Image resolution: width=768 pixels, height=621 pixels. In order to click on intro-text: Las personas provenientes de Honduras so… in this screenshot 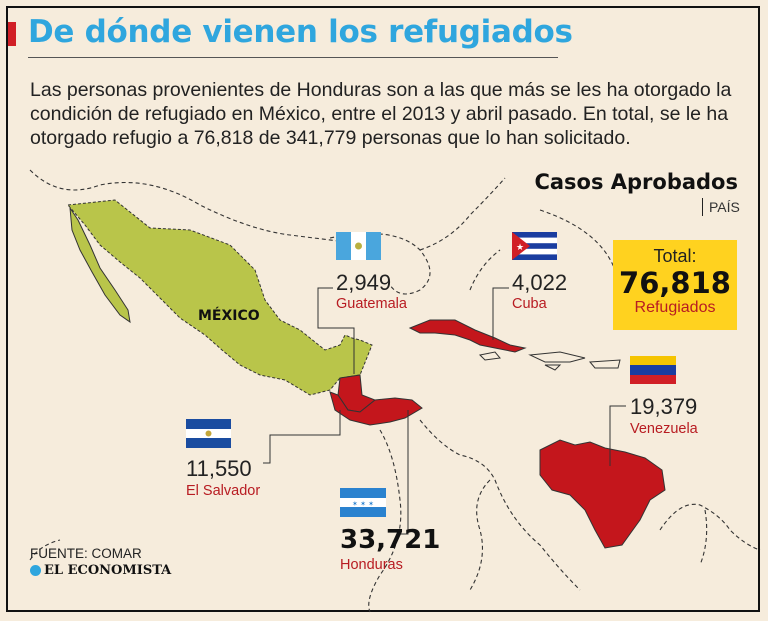, I will do `click(381, 114)`.